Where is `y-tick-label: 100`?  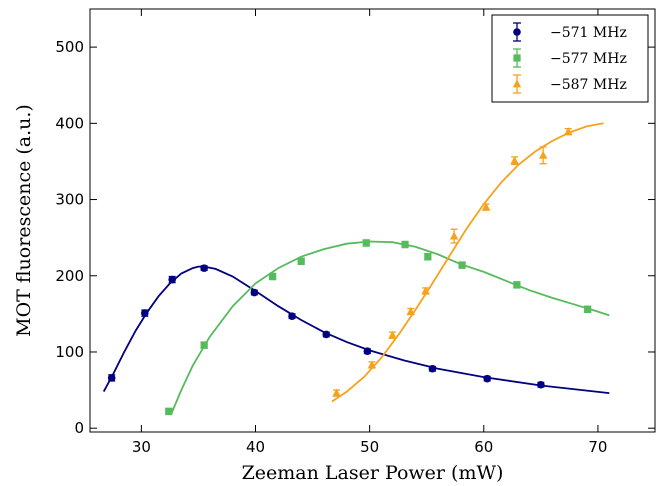 y-tick-label: 100 is located at coordinates (69, 352).